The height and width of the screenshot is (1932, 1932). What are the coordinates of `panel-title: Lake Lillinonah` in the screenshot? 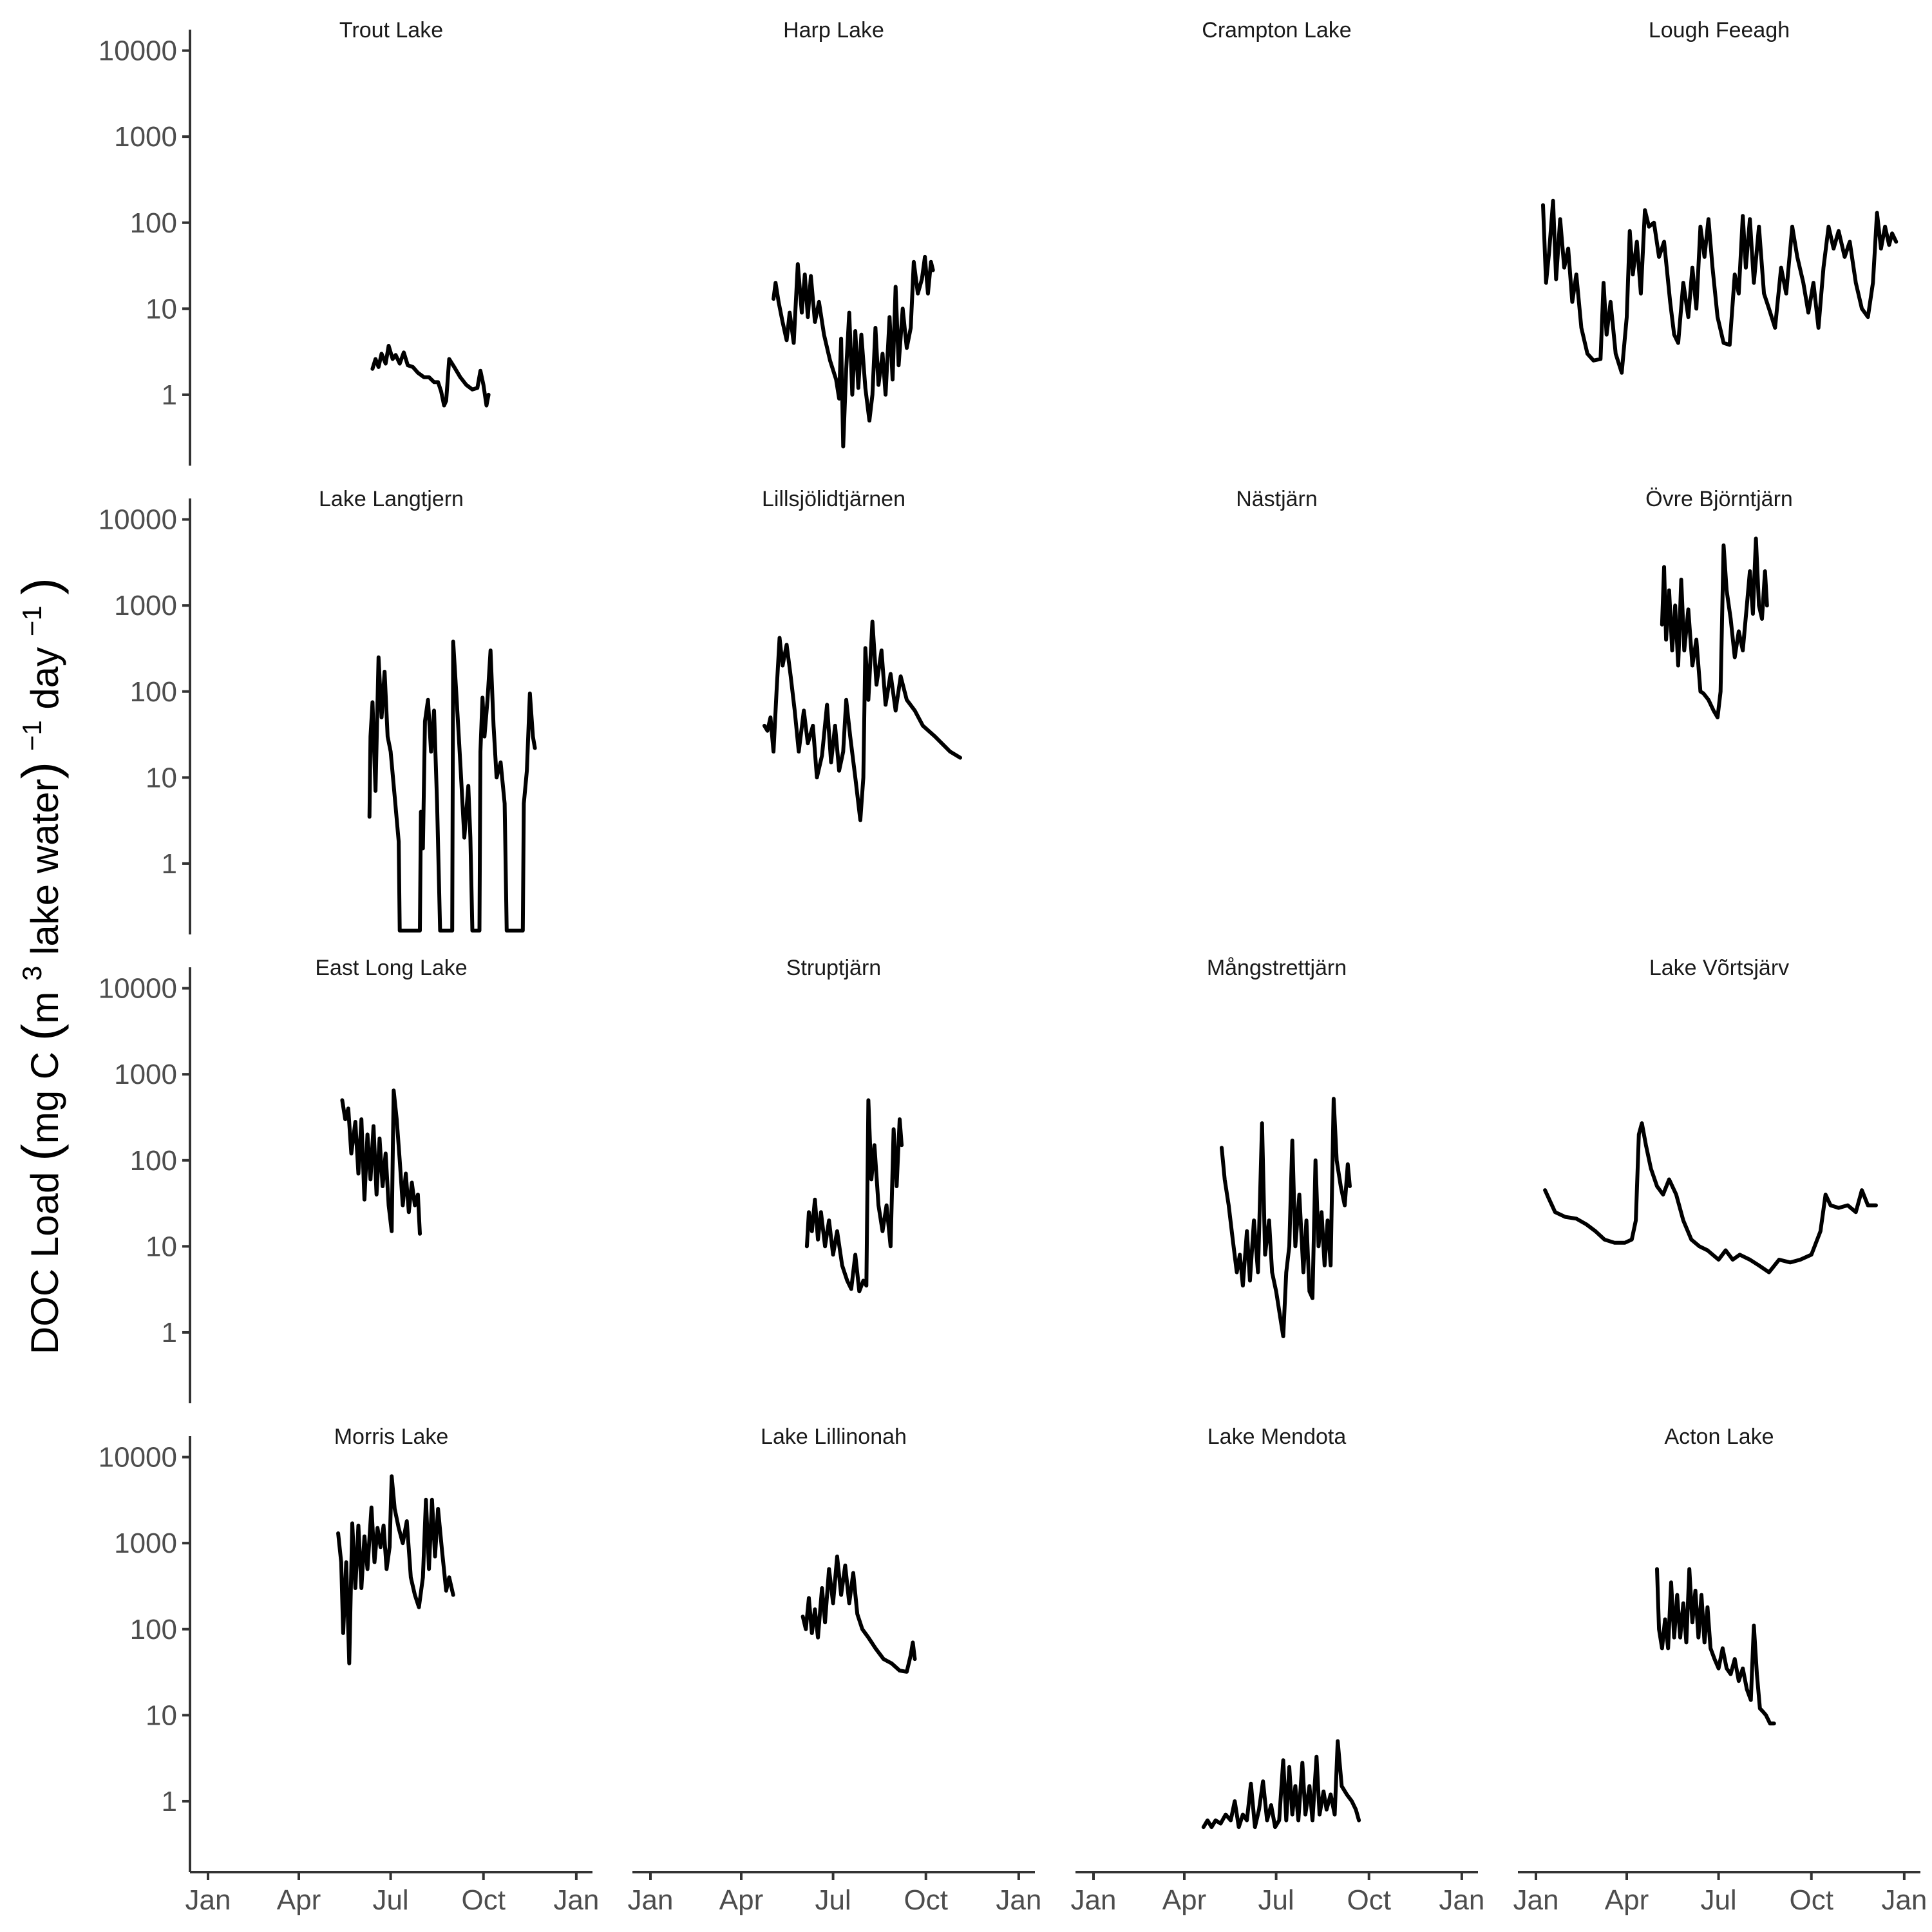 It's located at (834, 1437).